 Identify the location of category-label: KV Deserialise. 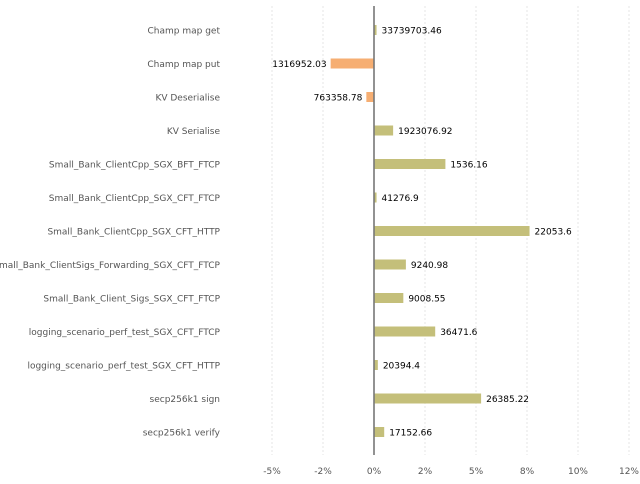
(187, 99).